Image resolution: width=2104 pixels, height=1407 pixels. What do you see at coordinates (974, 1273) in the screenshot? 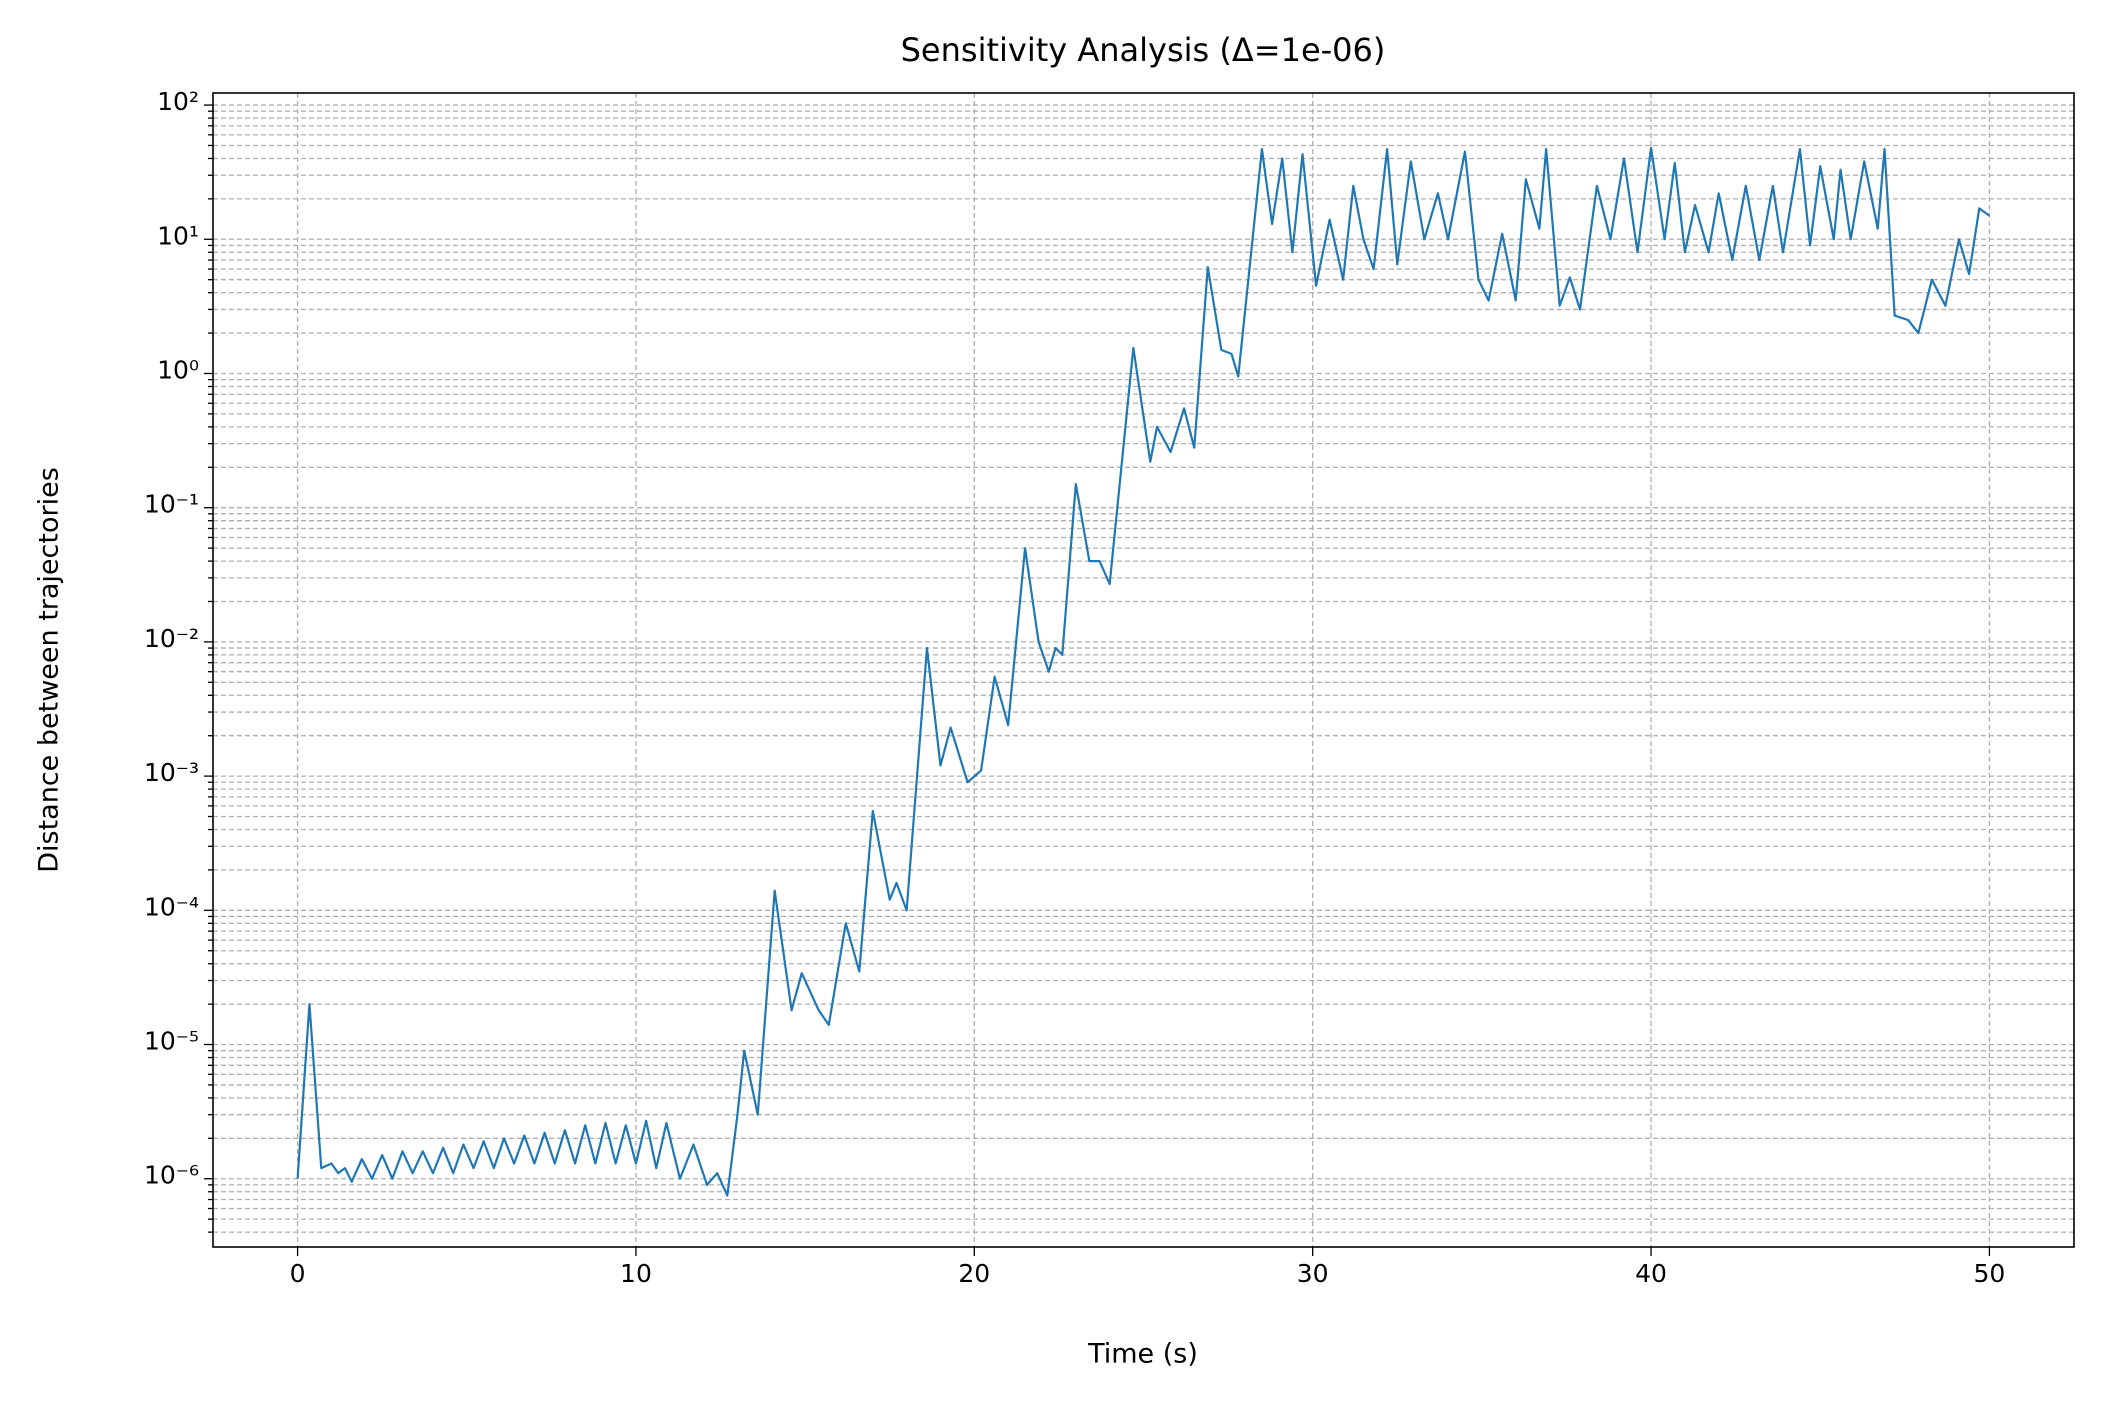
I see `x-tick-label: 20` at bounding box center [974, 1273].